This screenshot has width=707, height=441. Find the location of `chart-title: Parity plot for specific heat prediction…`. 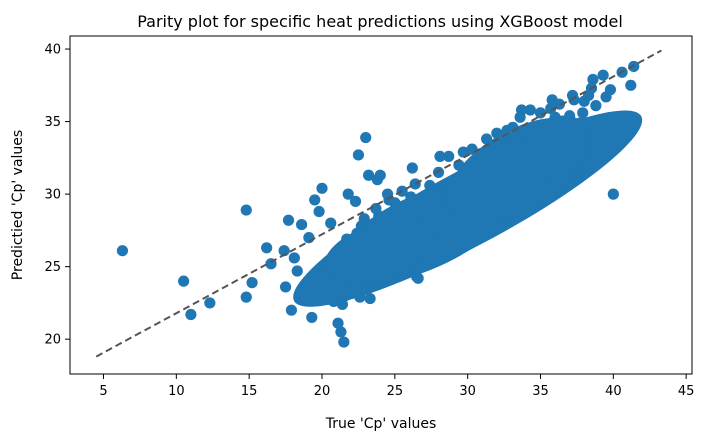

chart-title: Parity plot for specific heat prediction… is located at coordinates (380, 21).